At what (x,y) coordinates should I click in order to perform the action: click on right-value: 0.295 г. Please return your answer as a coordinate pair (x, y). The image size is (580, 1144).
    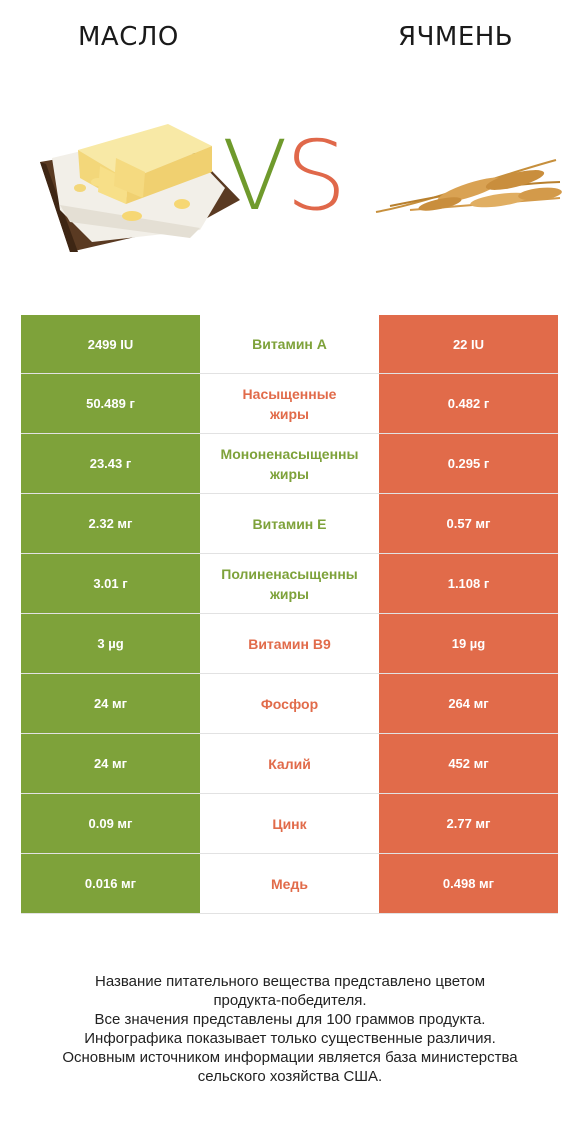
    Looking at the image, I should click on (468, 463).